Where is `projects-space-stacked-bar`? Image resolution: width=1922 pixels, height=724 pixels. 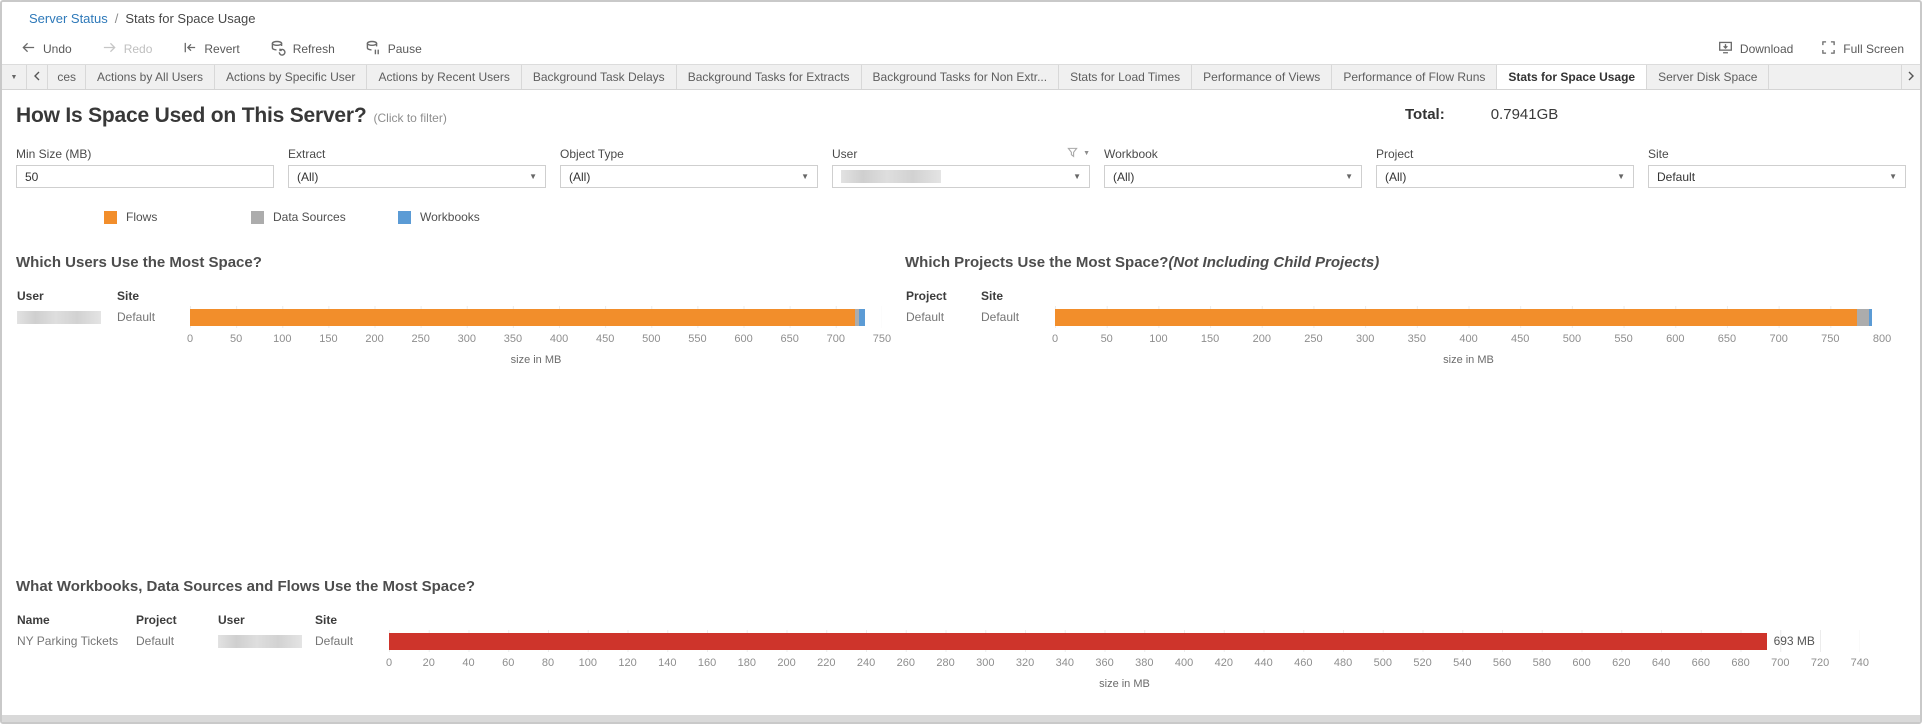
projects-space-stacked-bar is located at coordinates (1468, 317).